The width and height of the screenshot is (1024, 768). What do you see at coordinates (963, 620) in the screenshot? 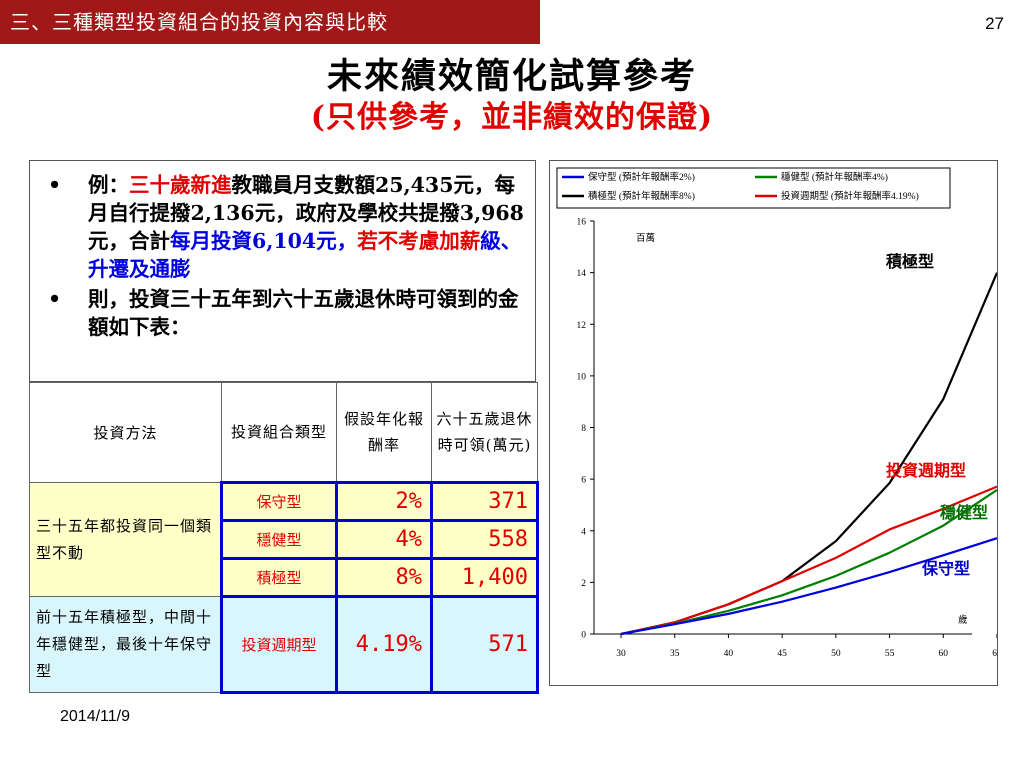
I see `x-axis-unit: 歲` at bounding box center [963, 620].